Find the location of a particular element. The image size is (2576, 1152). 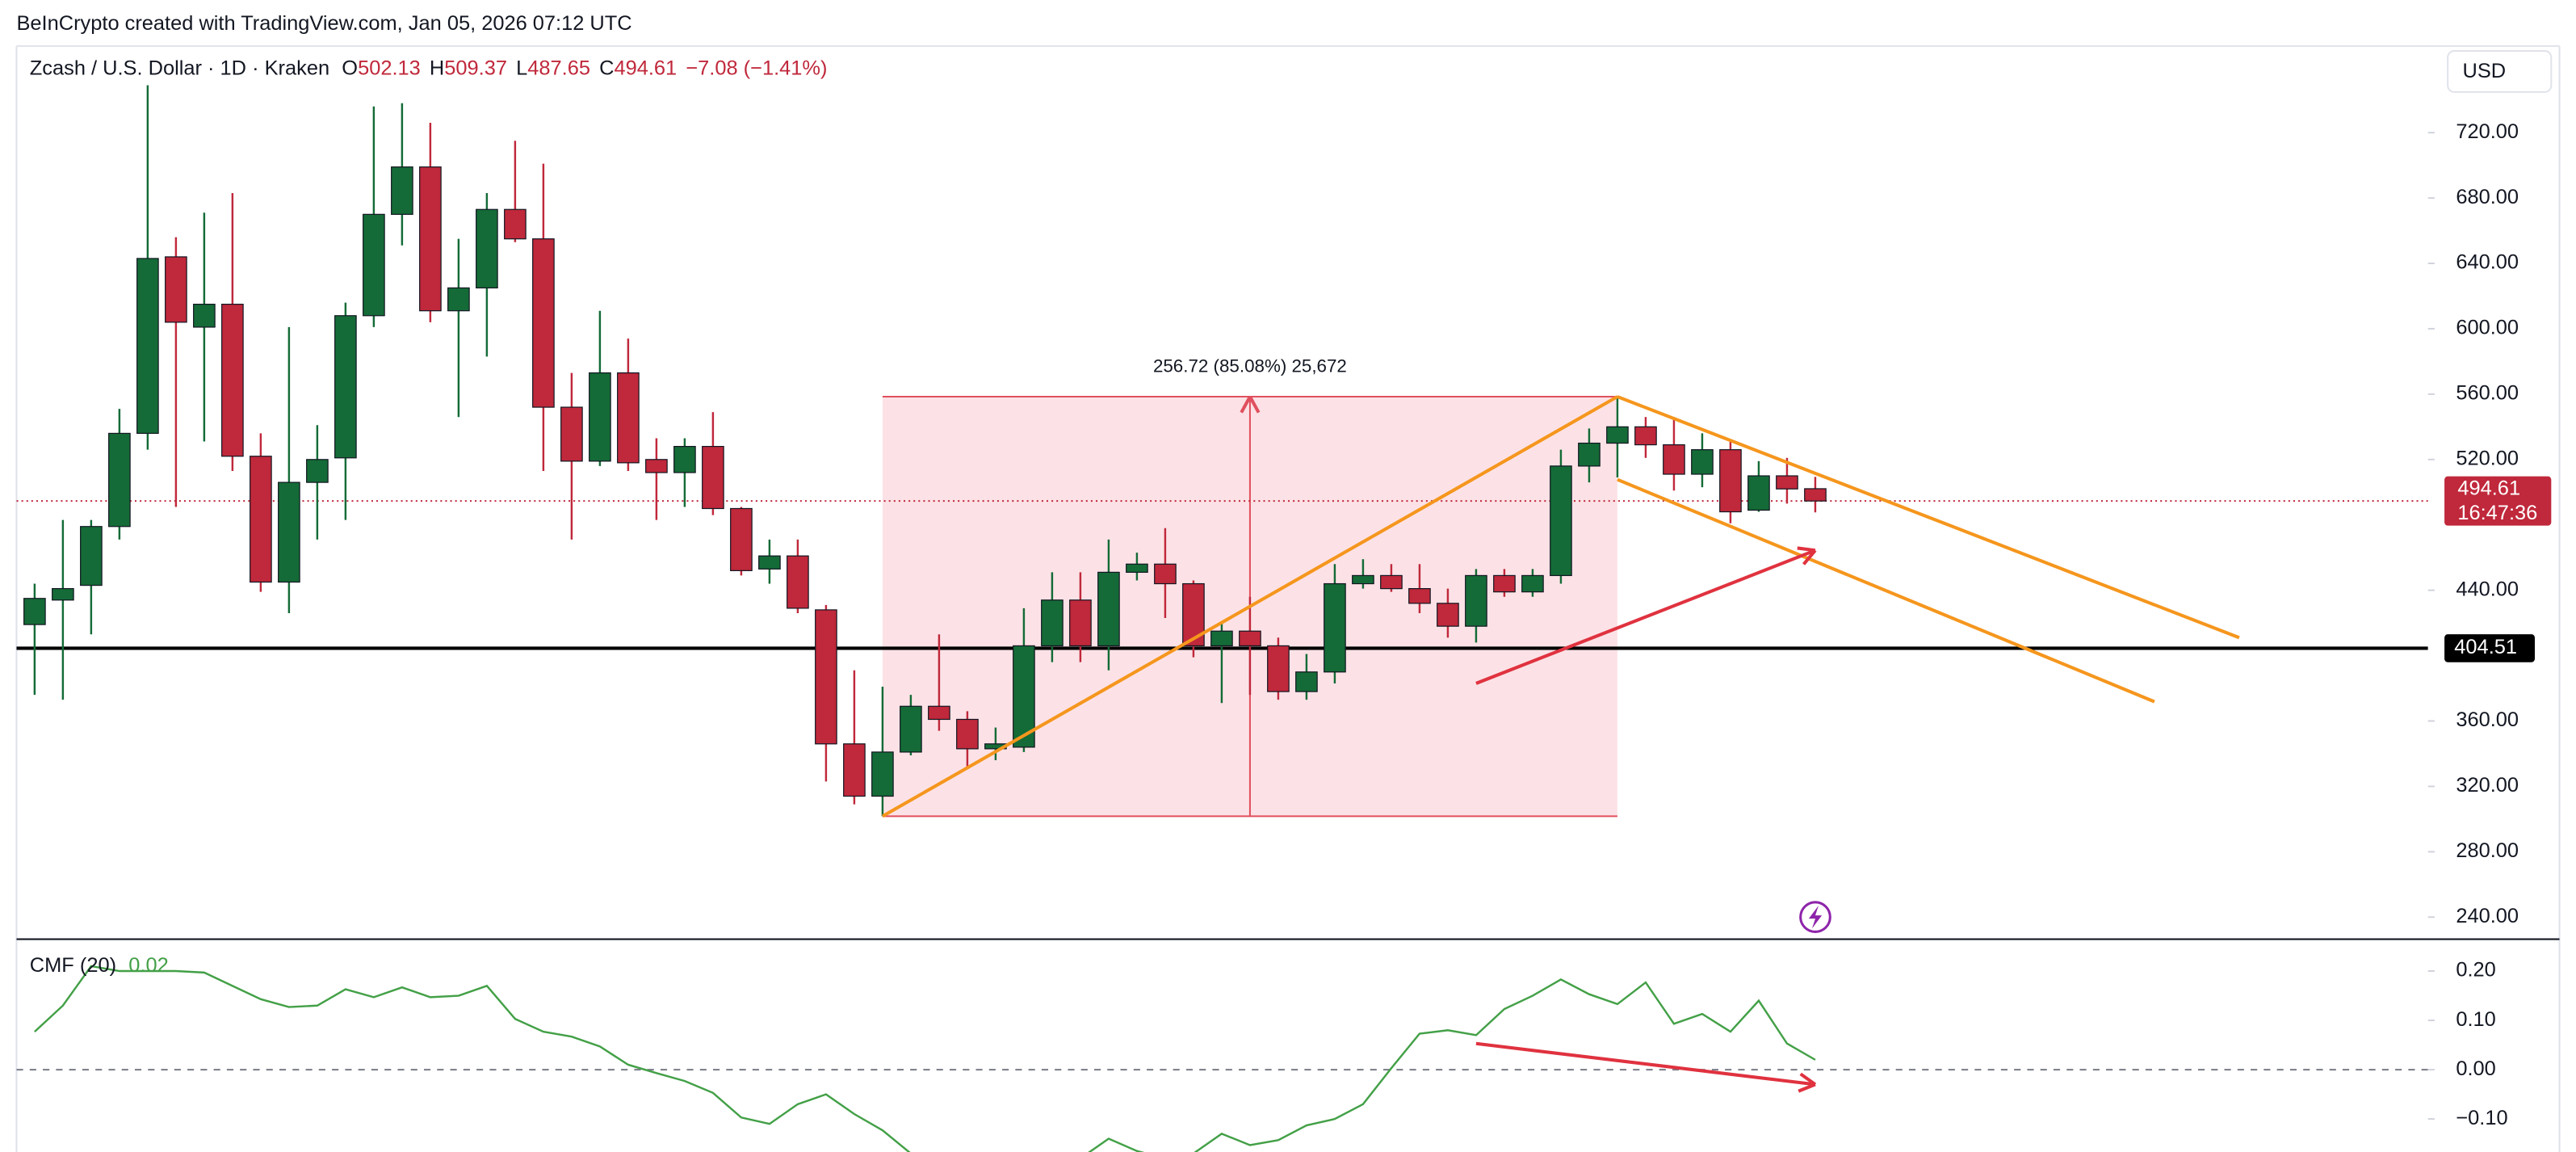

cmf-title: CMF (20) is located at coordinates (73, 965).